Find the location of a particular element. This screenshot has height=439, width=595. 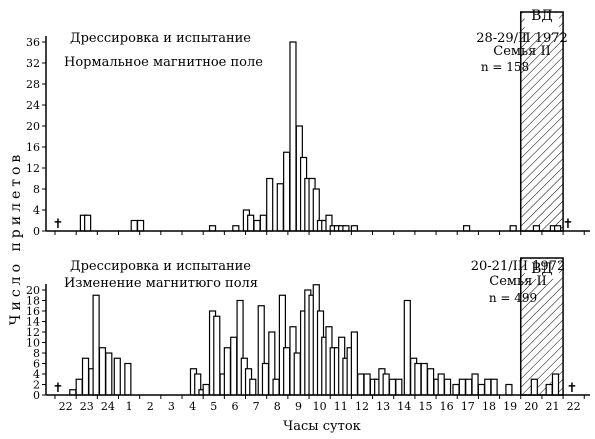

x-tick-label: 19 is located at coordinates (510, 406).